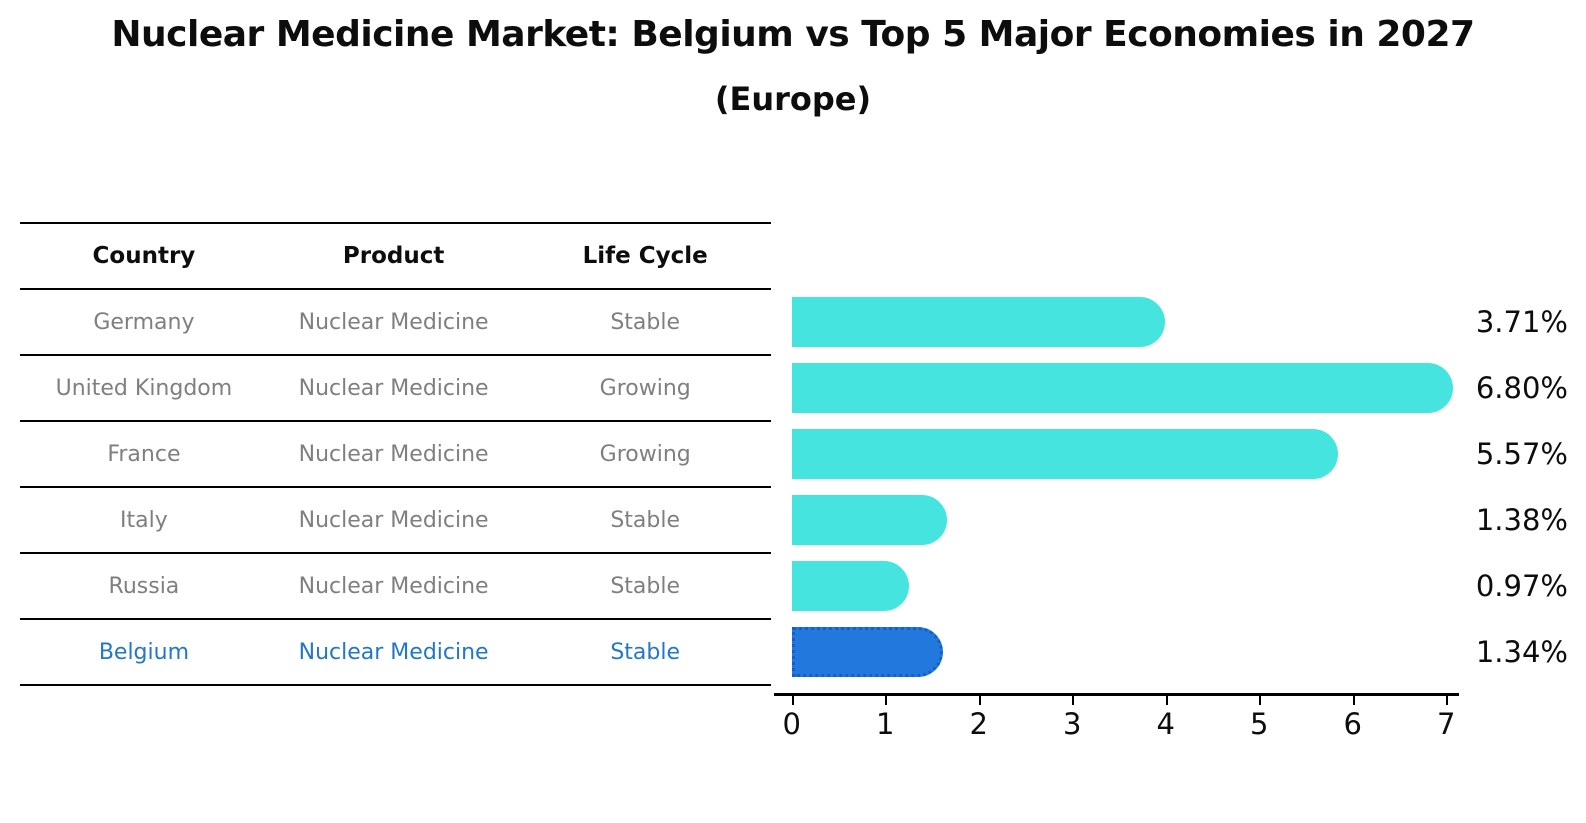  I want to click on bar-russia, so click(850, 586).